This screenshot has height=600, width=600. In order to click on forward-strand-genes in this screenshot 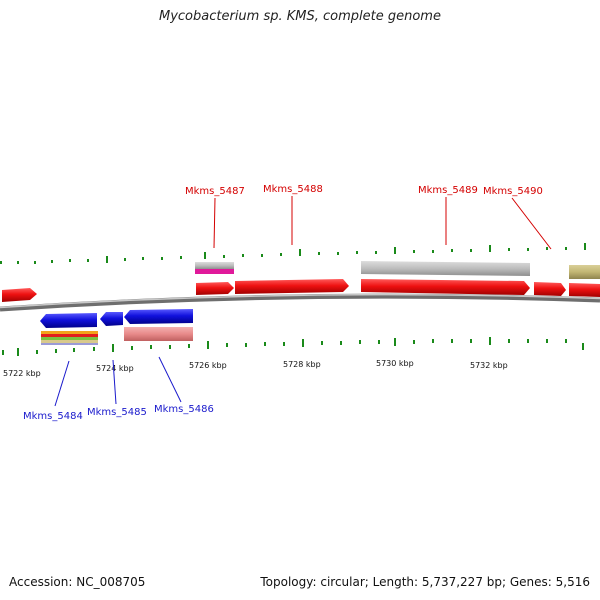, I will do `click(301, 290)`.